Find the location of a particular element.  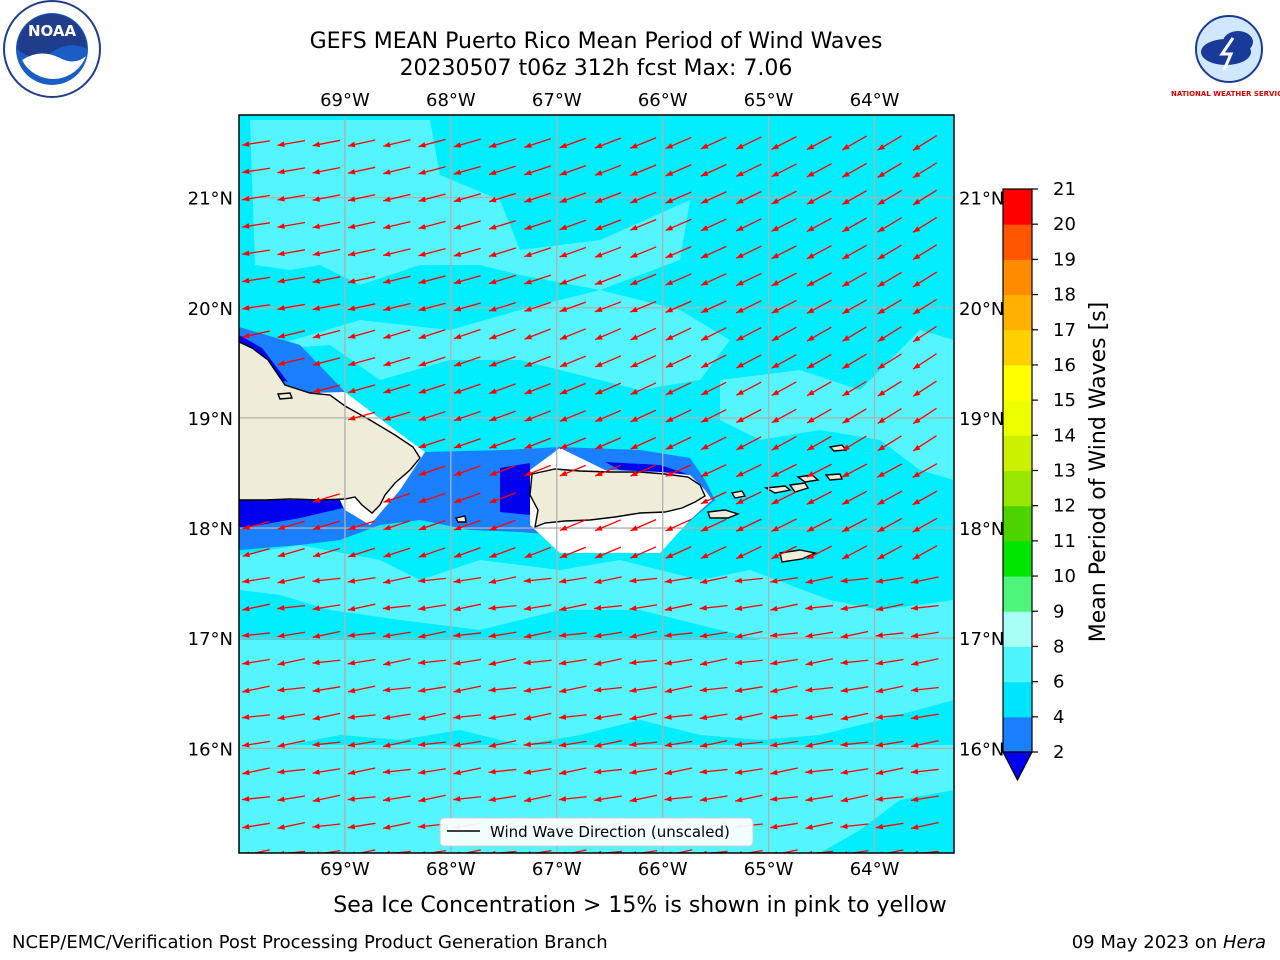

lon-tick-label: 67°W is located at coordinates (557, 869).